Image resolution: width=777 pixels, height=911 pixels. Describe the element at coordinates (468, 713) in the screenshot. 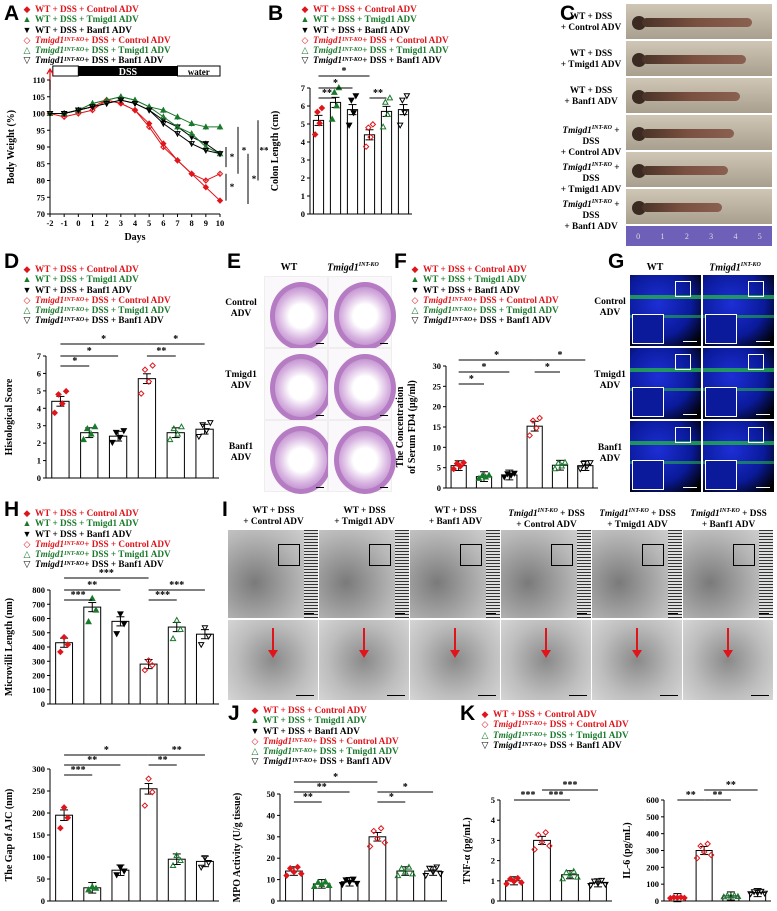

I see `panel-label-k: K` at that location.